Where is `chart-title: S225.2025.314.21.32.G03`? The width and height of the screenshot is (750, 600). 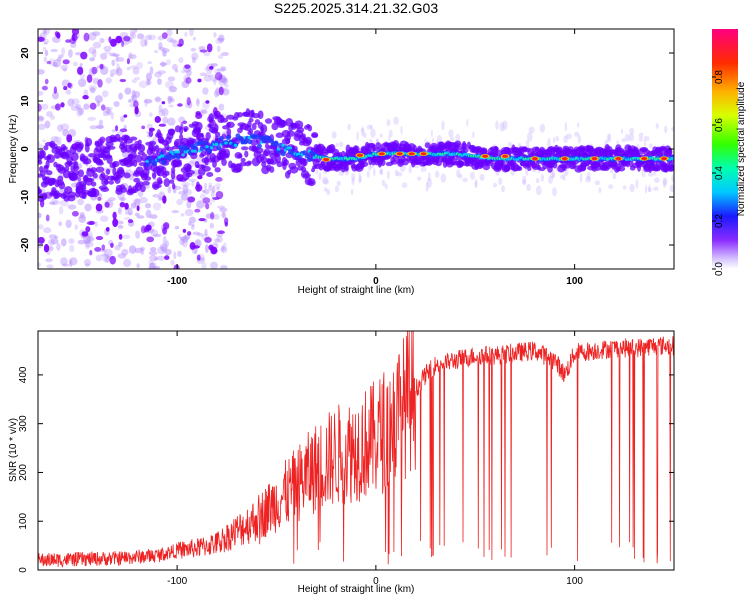 chart-title: S225.2025.314.21.32.G03 is located at coordinates (356, 8).